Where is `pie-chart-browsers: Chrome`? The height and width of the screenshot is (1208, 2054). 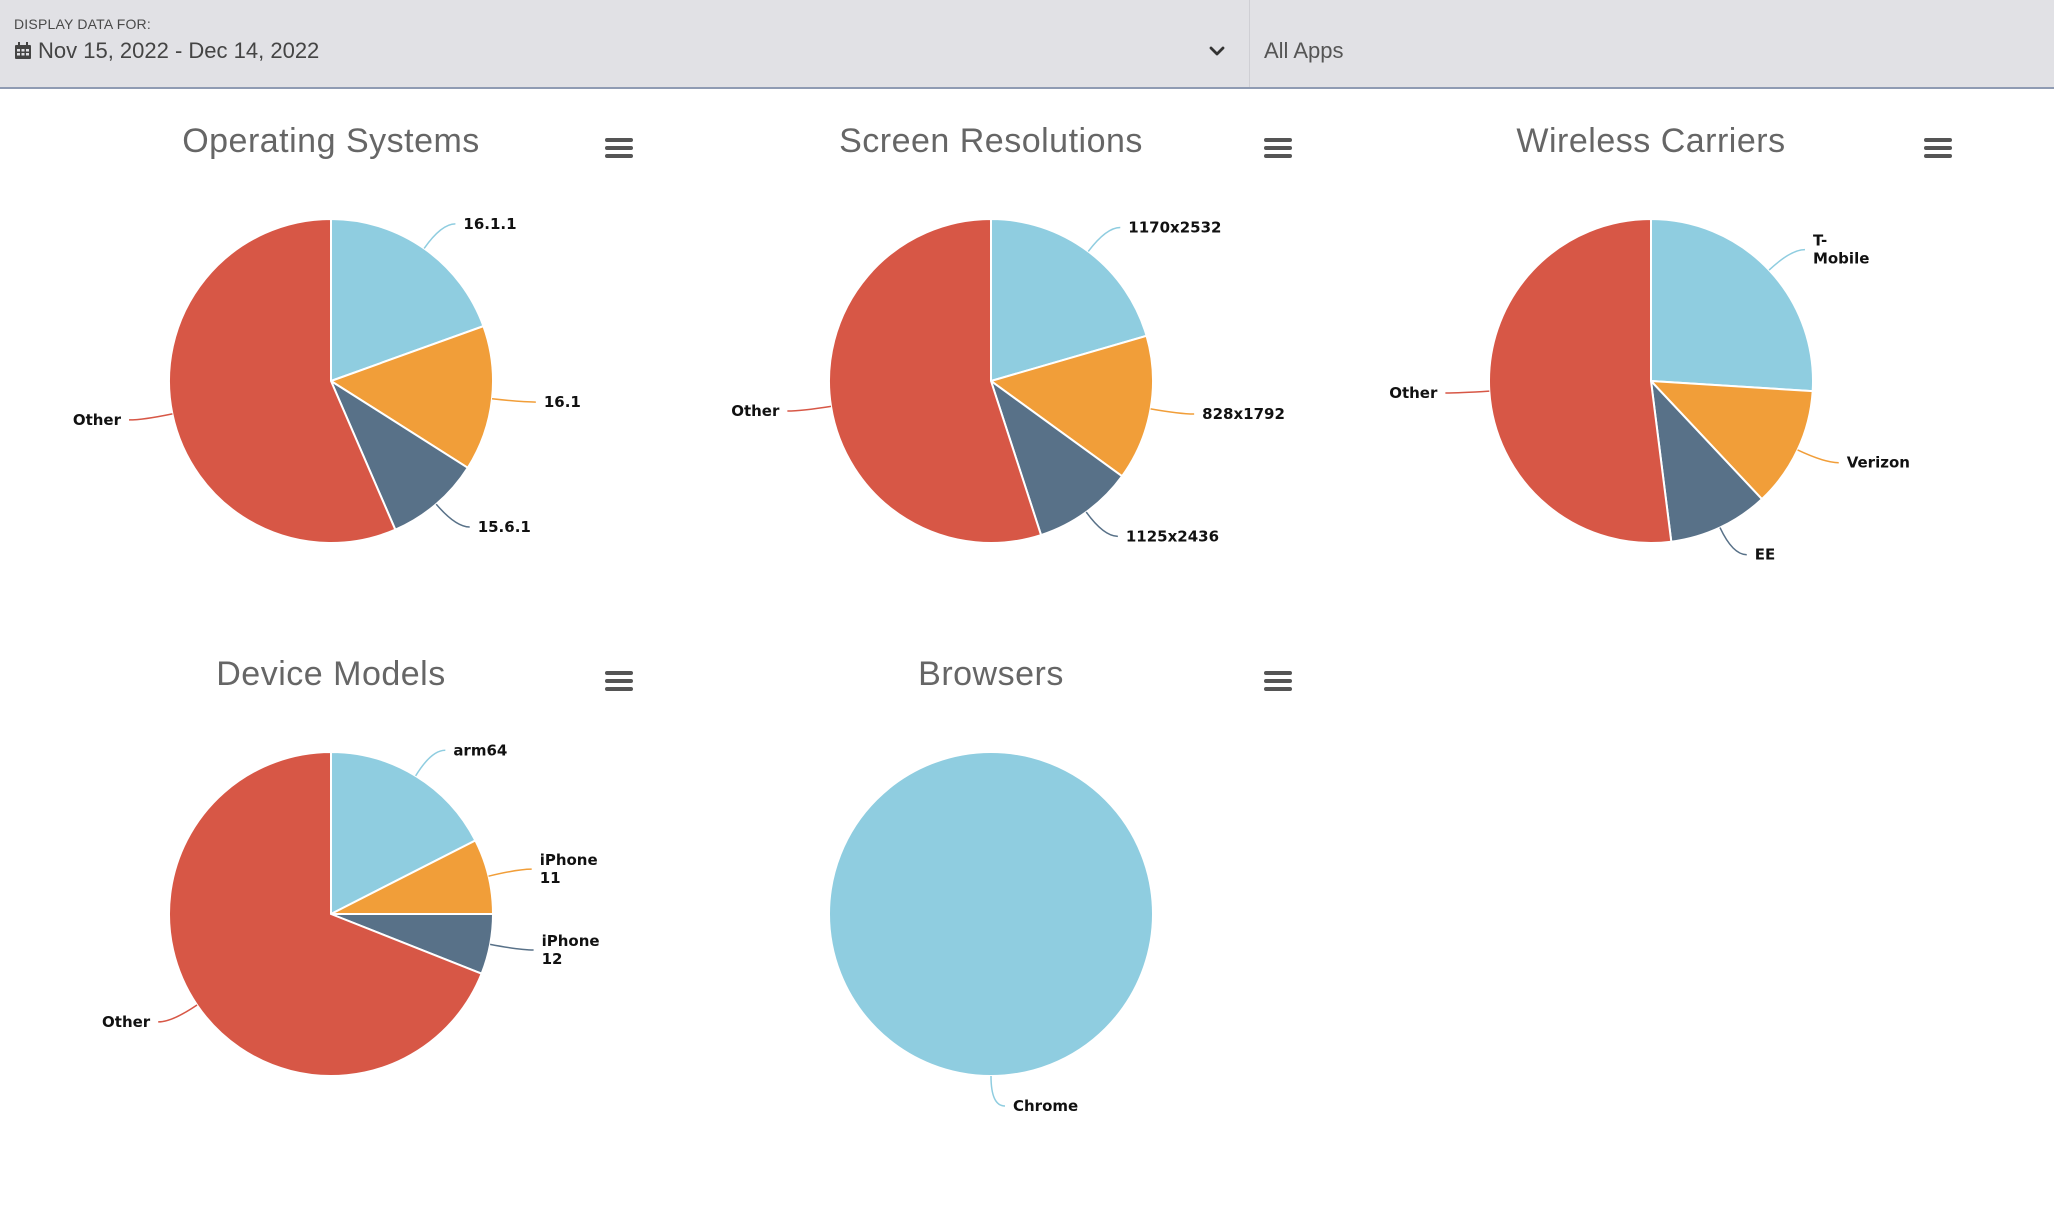 pie-chart-browsers: Chrome is located at coordinates (991, 933).